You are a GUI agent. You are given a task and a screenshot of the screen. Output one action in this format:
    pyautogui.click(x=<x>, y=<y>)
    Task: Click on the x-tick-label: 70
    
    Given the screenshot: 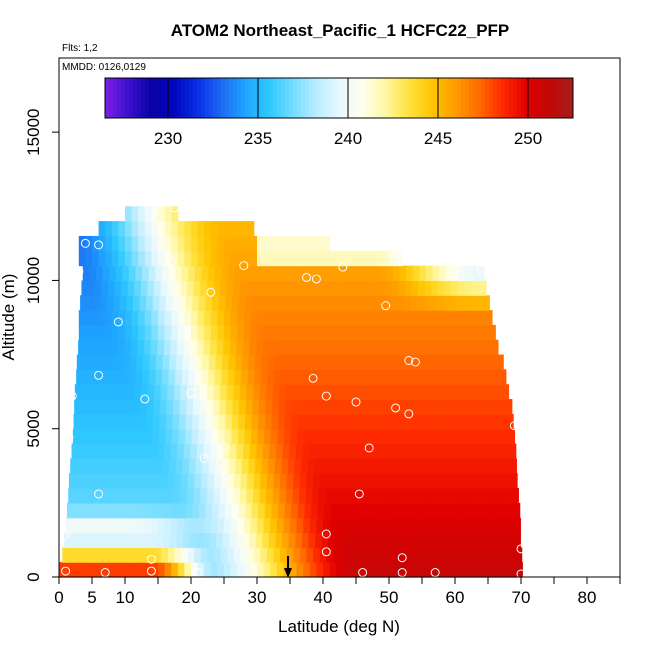 What is the action you would take?
    pyautogui.click(x=521, y=597)
    